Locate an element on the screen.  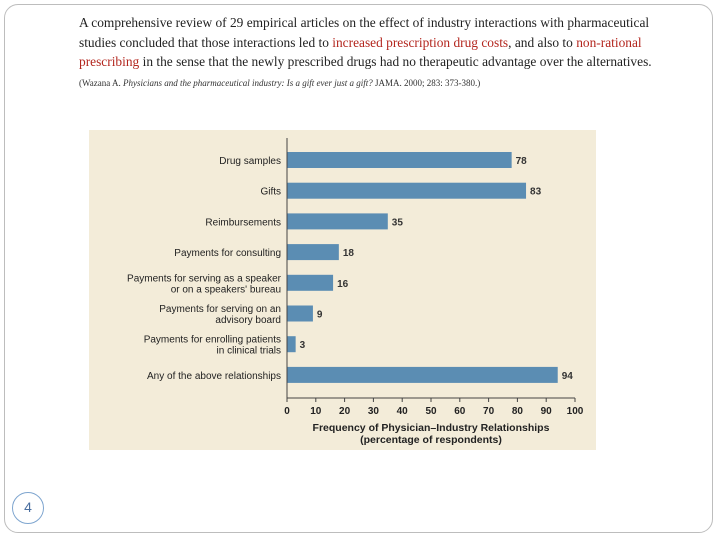
bar-value-label: 18 is located at coordinates (349, 253).